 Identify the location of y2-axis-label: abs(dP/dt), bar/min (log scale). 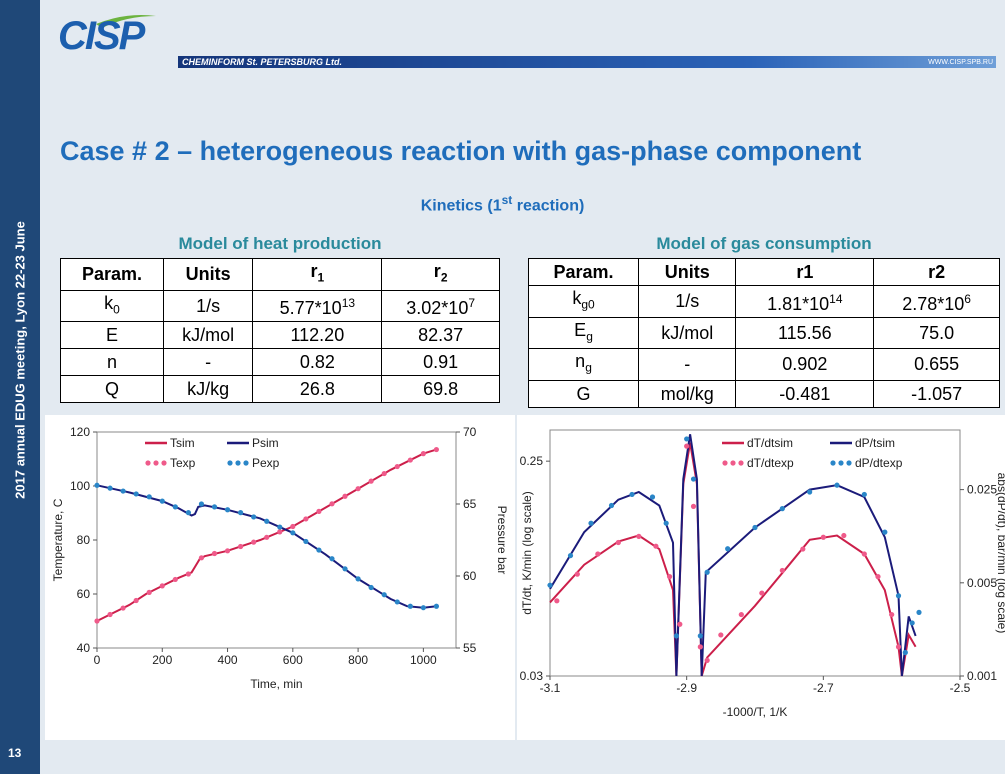
(1000, 553).